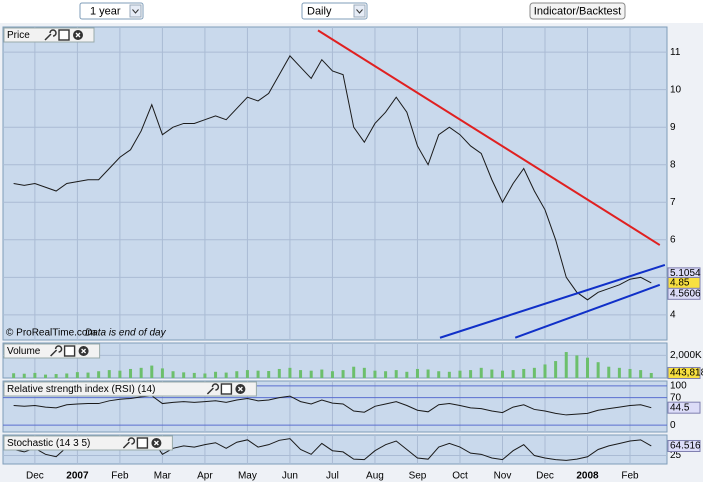 The image size is (703, 482). I want to click on period-label: 1 year, so click(105, 11).